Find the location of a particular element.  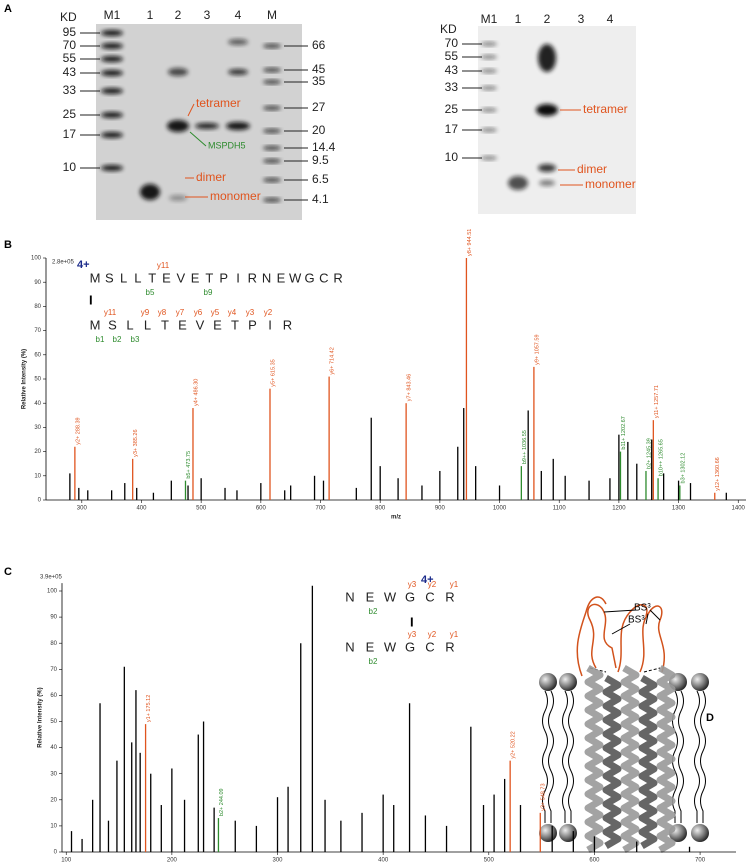

y-ion: y9 is located at coordinates (145, 312).